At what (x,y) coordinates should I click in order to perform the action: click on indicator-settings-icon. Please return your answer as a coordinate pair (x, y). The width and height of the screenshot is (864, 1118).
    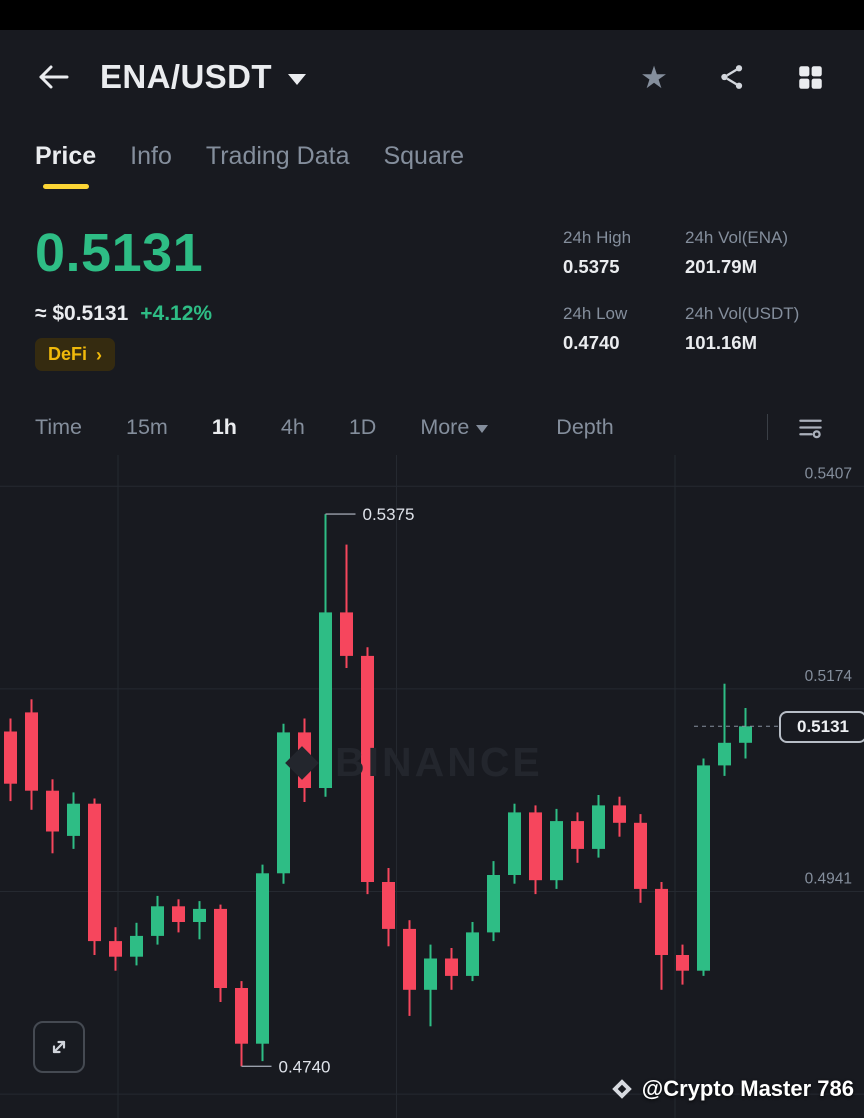
    Looking at the image, I should click on (810, 428).